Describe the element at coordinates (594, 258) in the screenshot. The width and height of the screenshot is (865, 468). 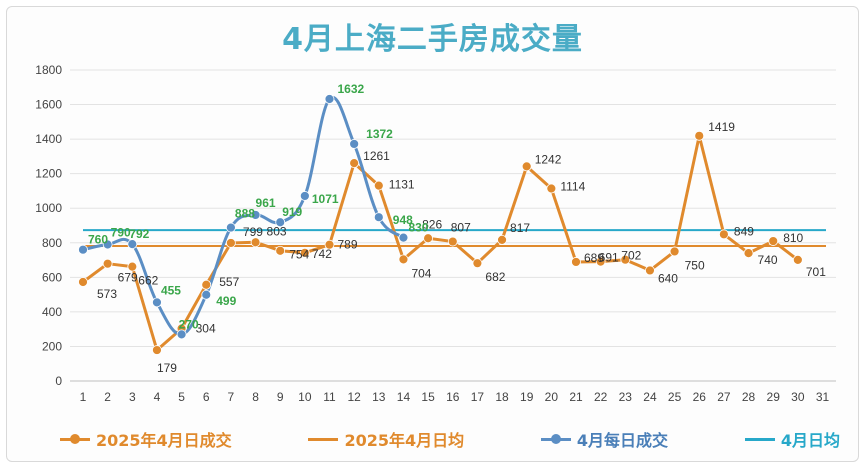
I see `data-label: 689` at that location.